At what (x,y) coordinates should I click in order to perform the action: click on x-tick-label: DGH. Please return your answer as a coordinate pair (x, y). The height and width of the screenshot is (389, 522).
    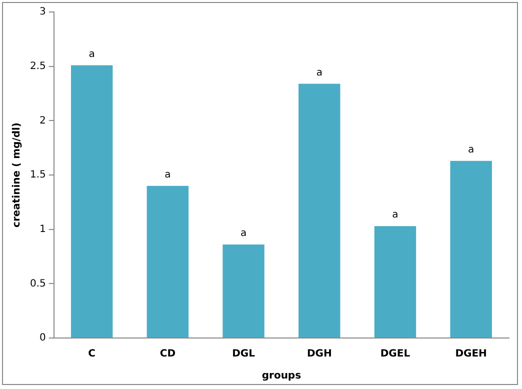
    Looking at the image, I should click on (319, 354).